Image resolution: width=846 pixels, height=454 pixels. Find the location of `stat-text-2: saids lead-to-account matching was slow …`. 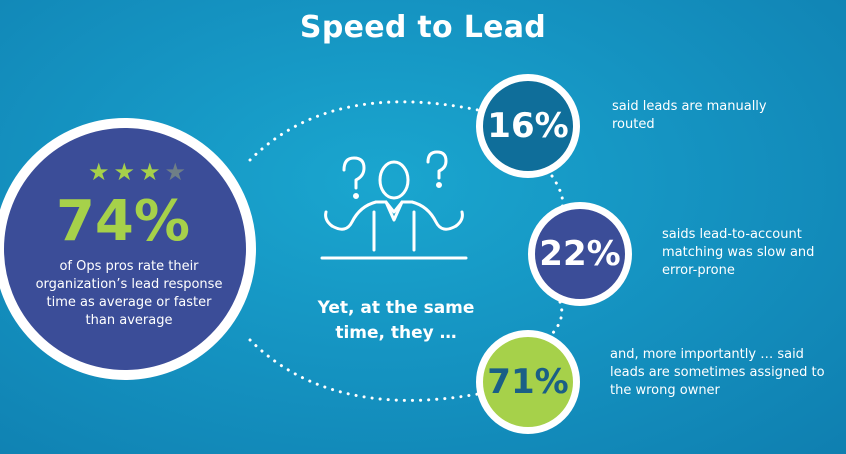

stat-text-2: saids lead-to-account matching was slow … is located at coordinates (738, 252).